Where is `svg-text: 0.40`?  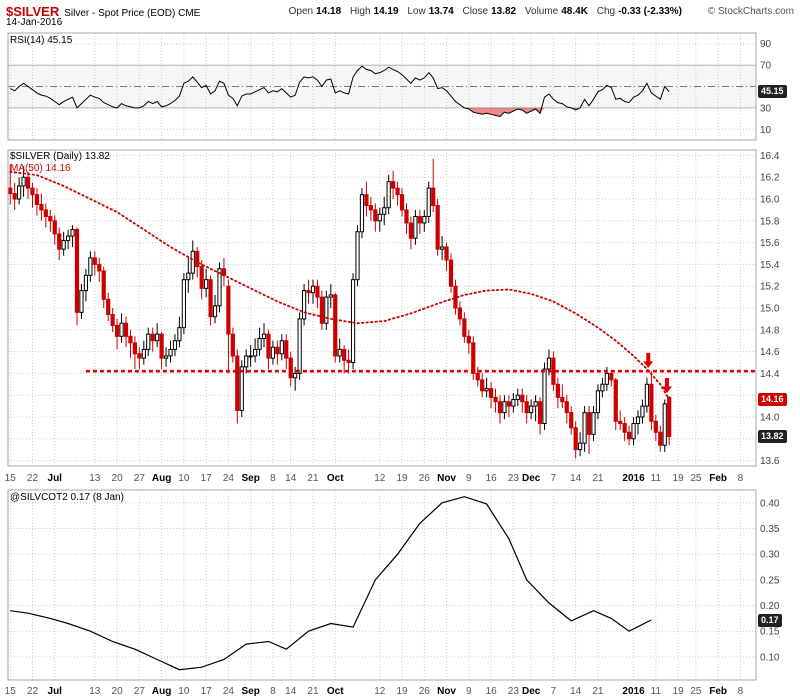
svg-text: 0.40 is located at coordinates (770, 503).